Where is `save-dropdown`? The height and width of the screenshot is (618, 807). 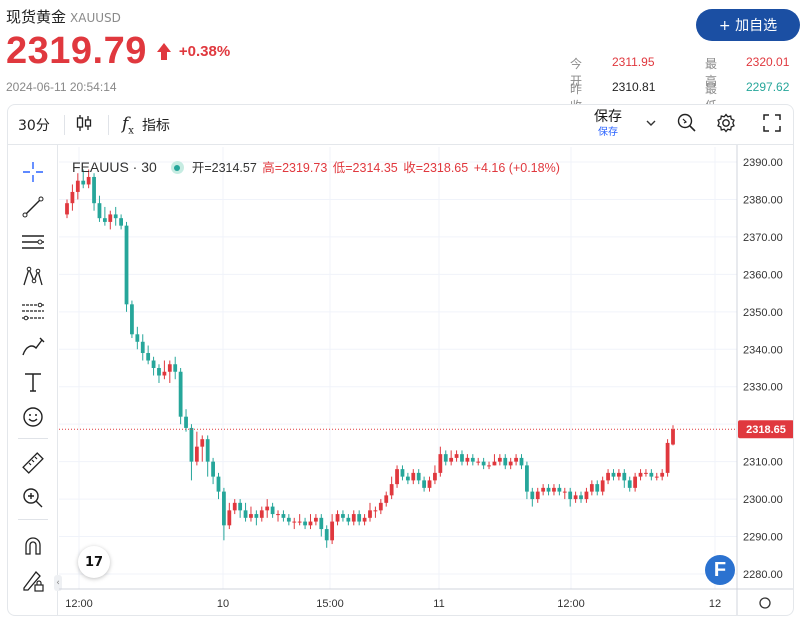 save-dropdown is located at coordinates (651, 125).